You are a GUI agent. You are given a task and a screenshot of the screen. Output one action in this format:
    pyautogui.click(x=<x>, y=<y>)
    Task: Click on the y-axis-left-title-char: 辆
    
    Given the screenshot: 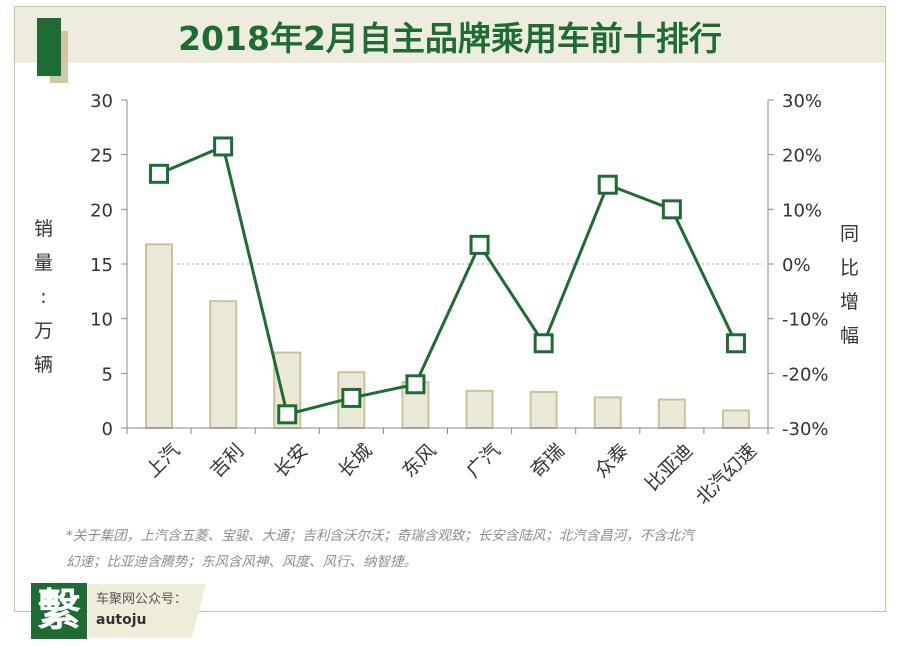 What is the action you would take?
    pyautogui.click(x=44, y=365)
    